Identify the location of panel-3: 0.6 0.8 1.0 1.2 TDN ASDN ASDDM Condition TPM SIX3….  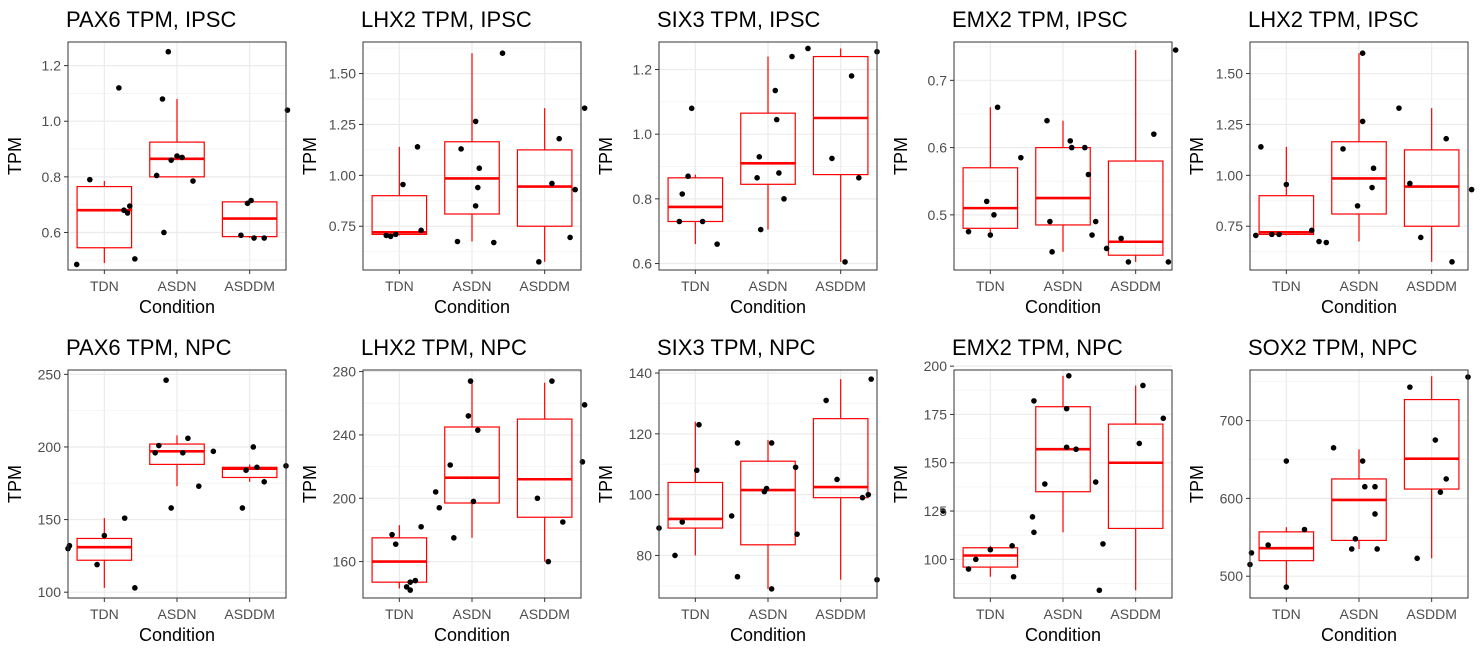
(738, 162).